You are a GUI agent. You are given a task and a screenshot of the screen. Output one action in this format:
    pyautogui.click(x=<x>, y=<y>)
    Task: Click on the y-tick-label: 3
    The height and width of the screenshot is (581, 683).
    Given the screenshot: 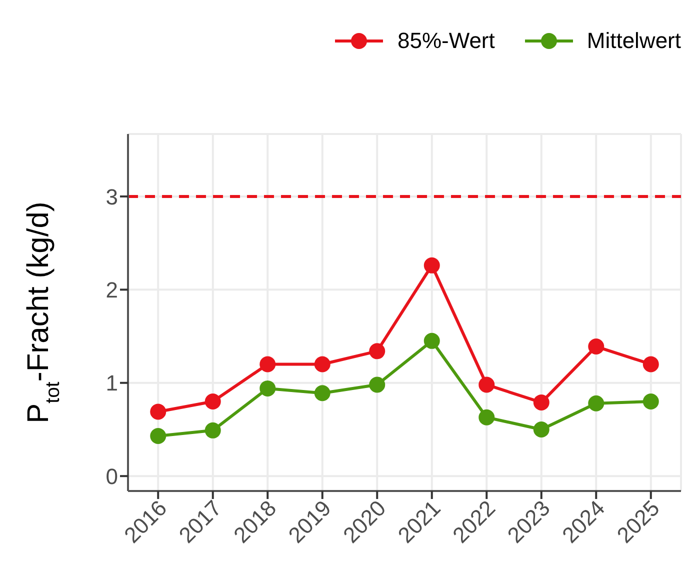 What is the action you would take?
    pyautogui.click(x=112, y=197)
    